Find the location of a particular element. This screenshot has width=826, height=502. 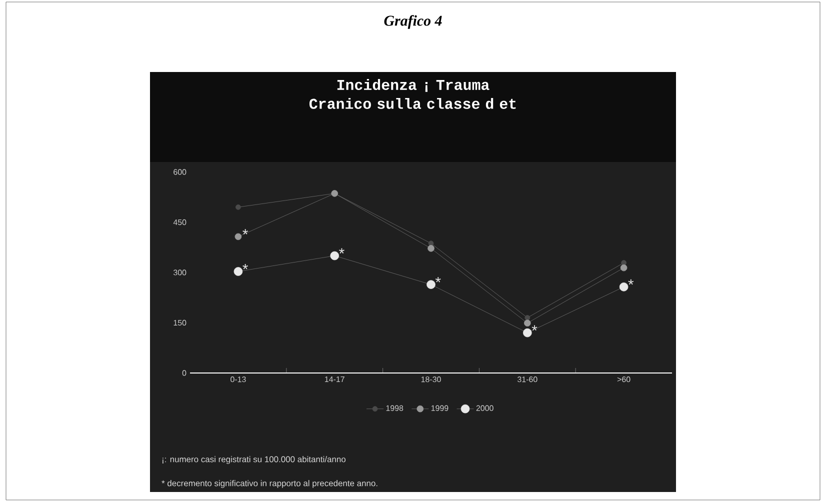

text: ¡: numero casi registrati su 100.000 abitanti/anno is located at coordinates (254, 460).